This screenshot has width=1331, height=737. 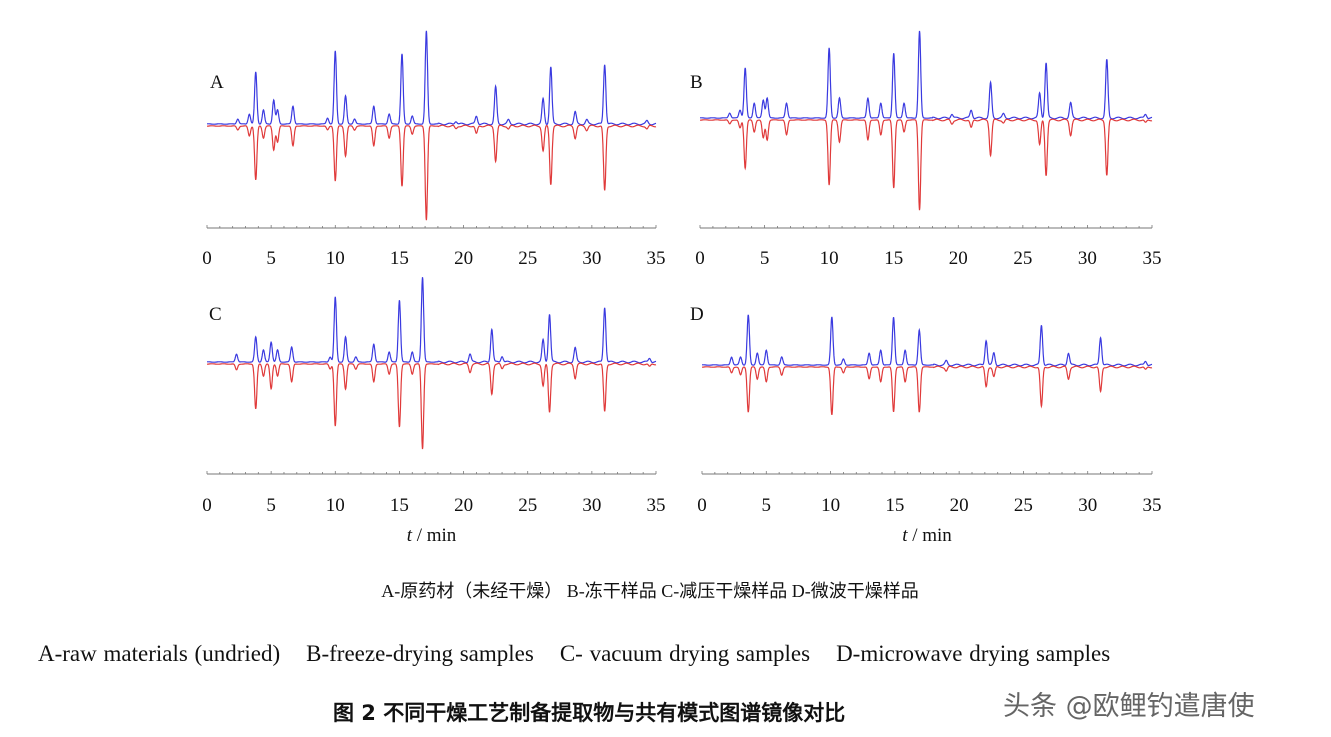 I want to click on trace-common-pattern-A, so click(x=432, y=172).